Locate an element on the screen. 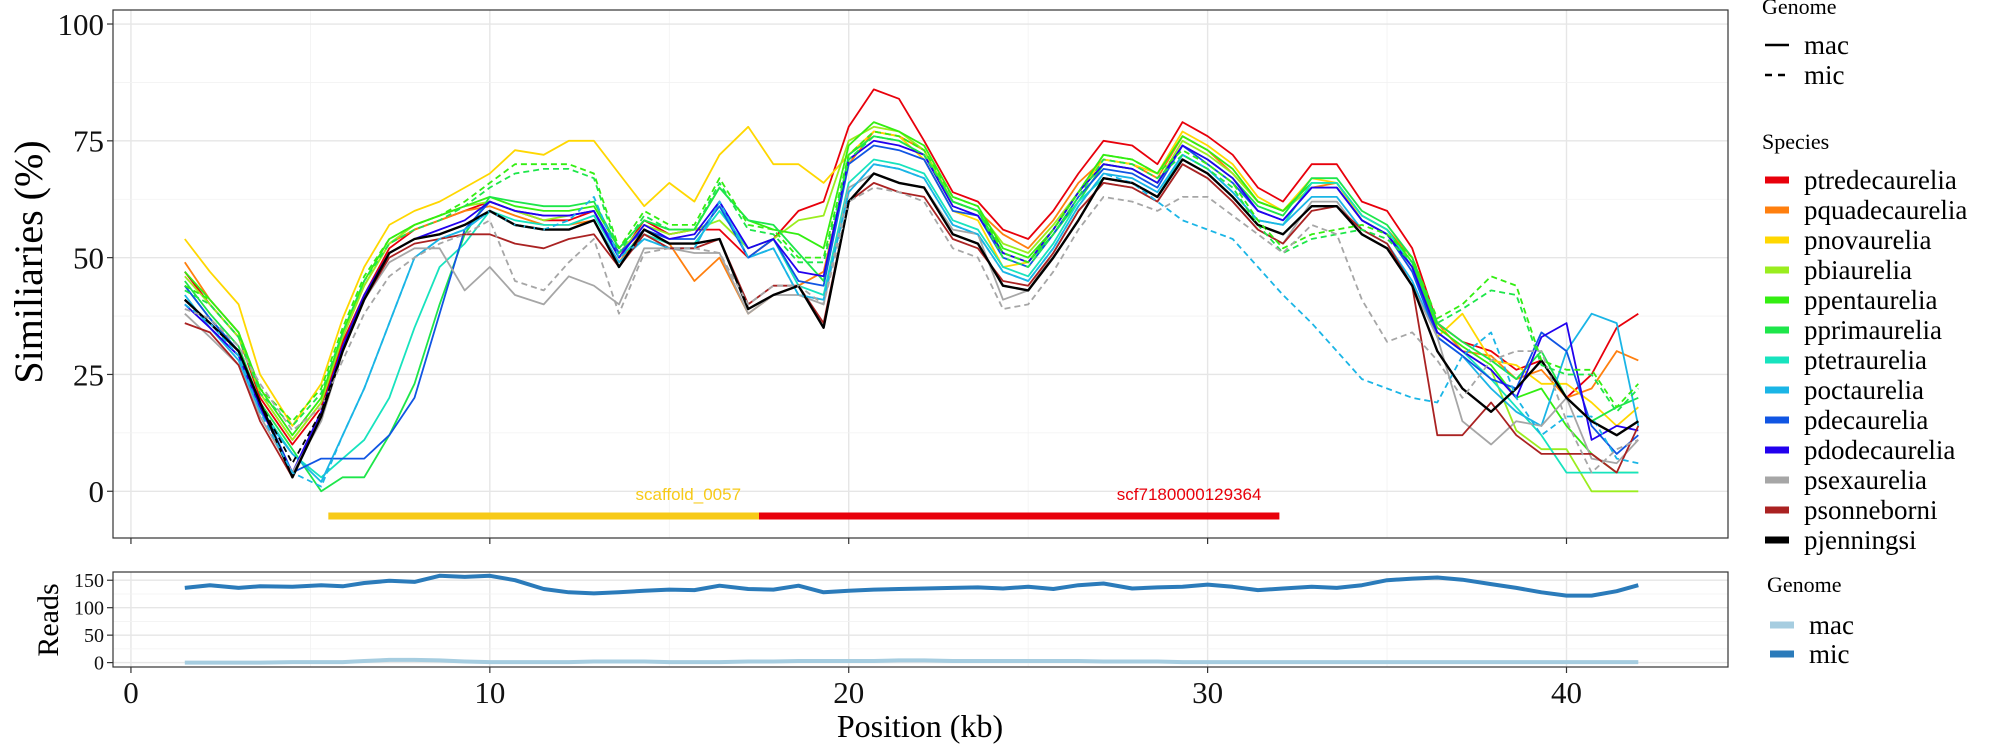 This screenshot has width=2000, height=750. legend-label-ptetraurelia: ptetraurelia is located at coordinates (1865, 360).